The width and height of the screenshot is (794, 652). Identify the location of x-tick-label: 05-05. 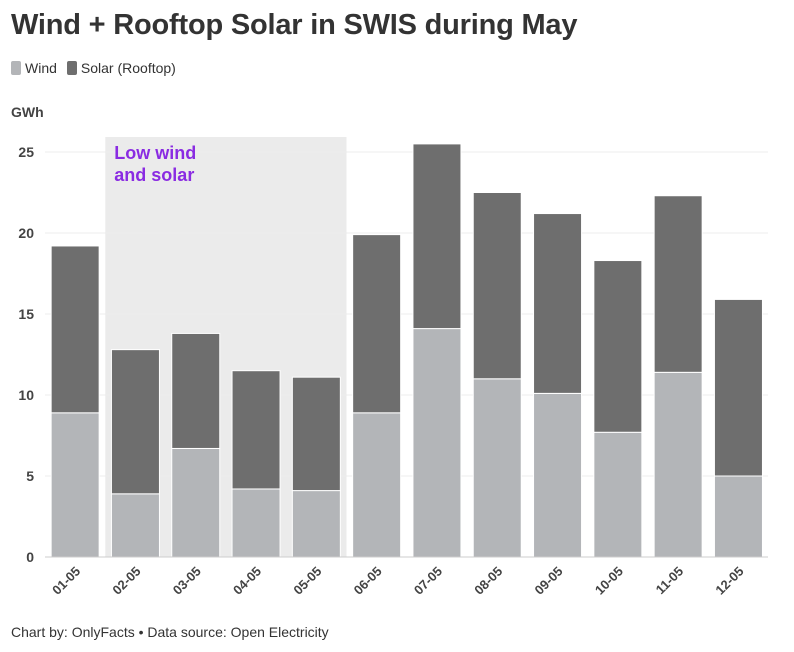
(307, 581).